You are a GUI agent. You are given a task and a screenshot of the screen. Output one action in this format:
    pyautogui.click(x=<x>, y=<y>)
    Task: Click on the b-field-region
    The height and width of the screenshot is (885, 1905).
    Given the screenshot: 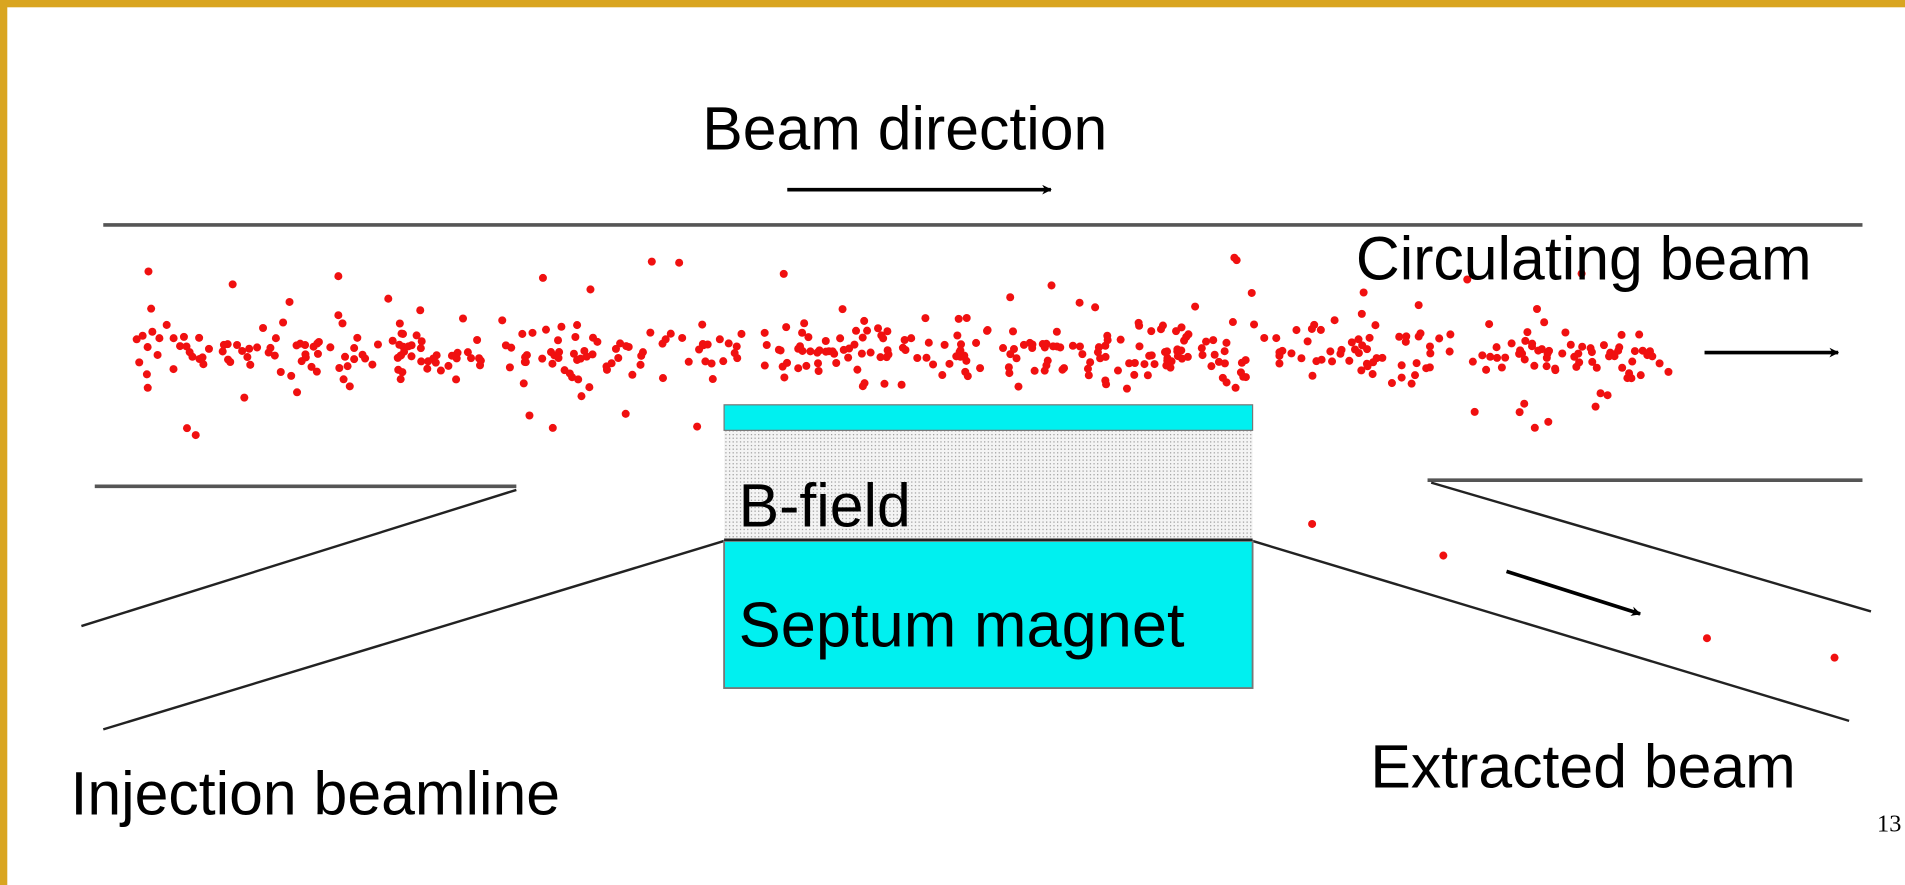 What is the action you would take?
    pyautogui.click(x=988, y=485)
    